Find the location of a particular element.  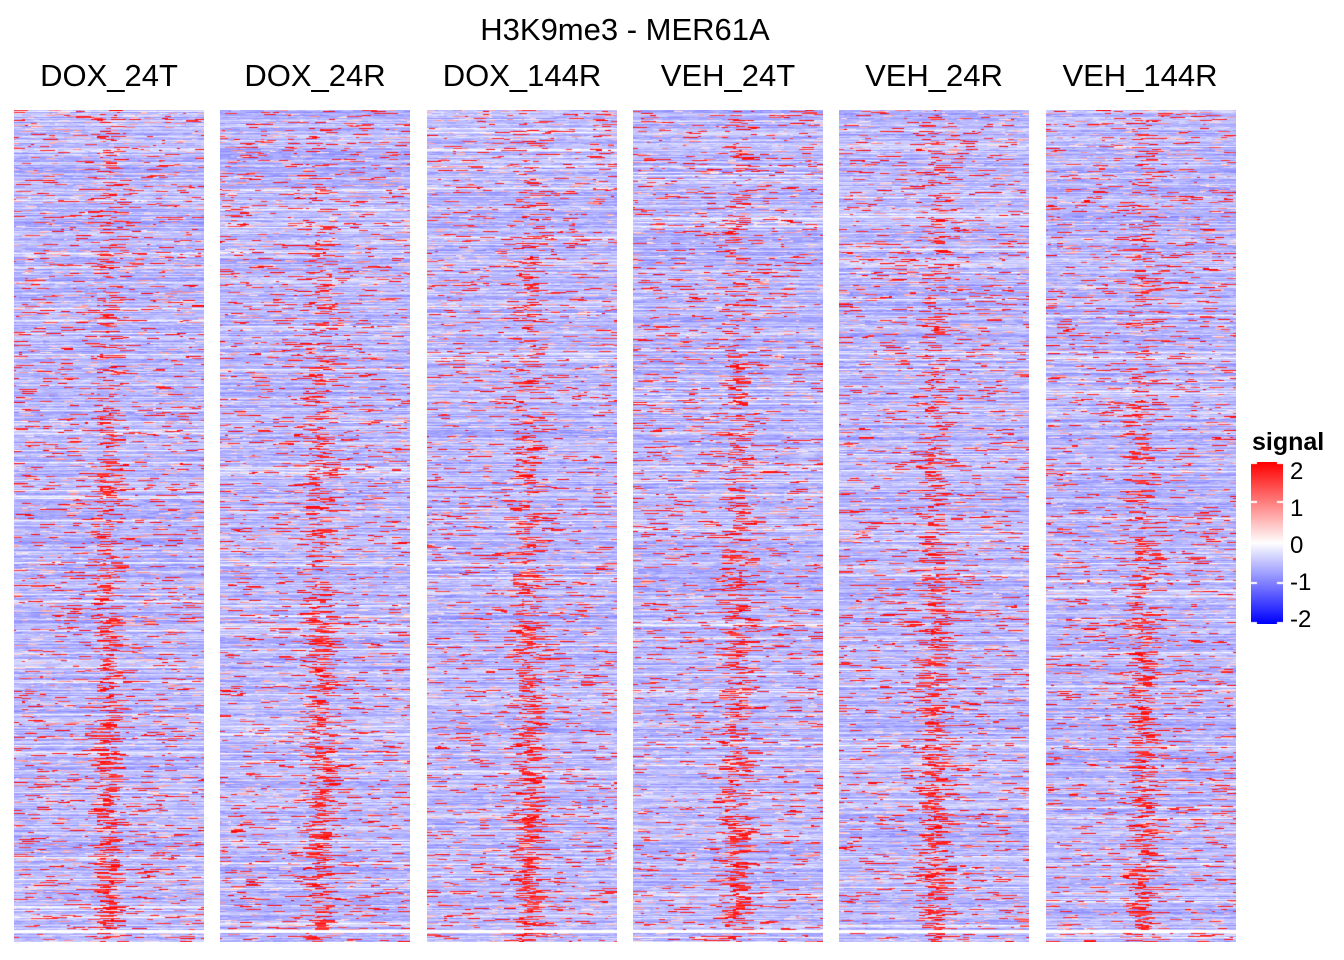

legend-tick-1: 1 is located at coordinates (1297, 508).